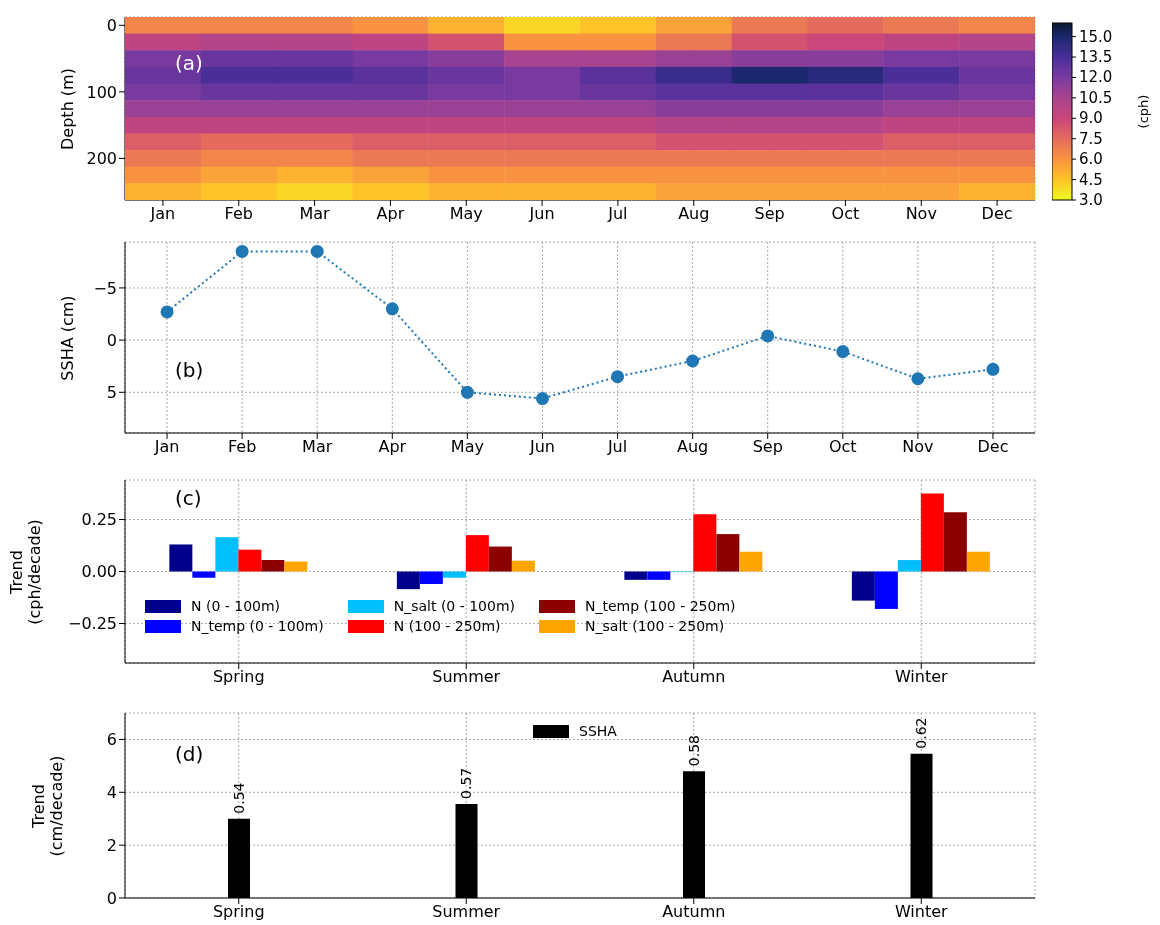 The width and height of the screenshot is (1160, 925). I want to click on color-bar-label: 13.5, so click(1096, 57).